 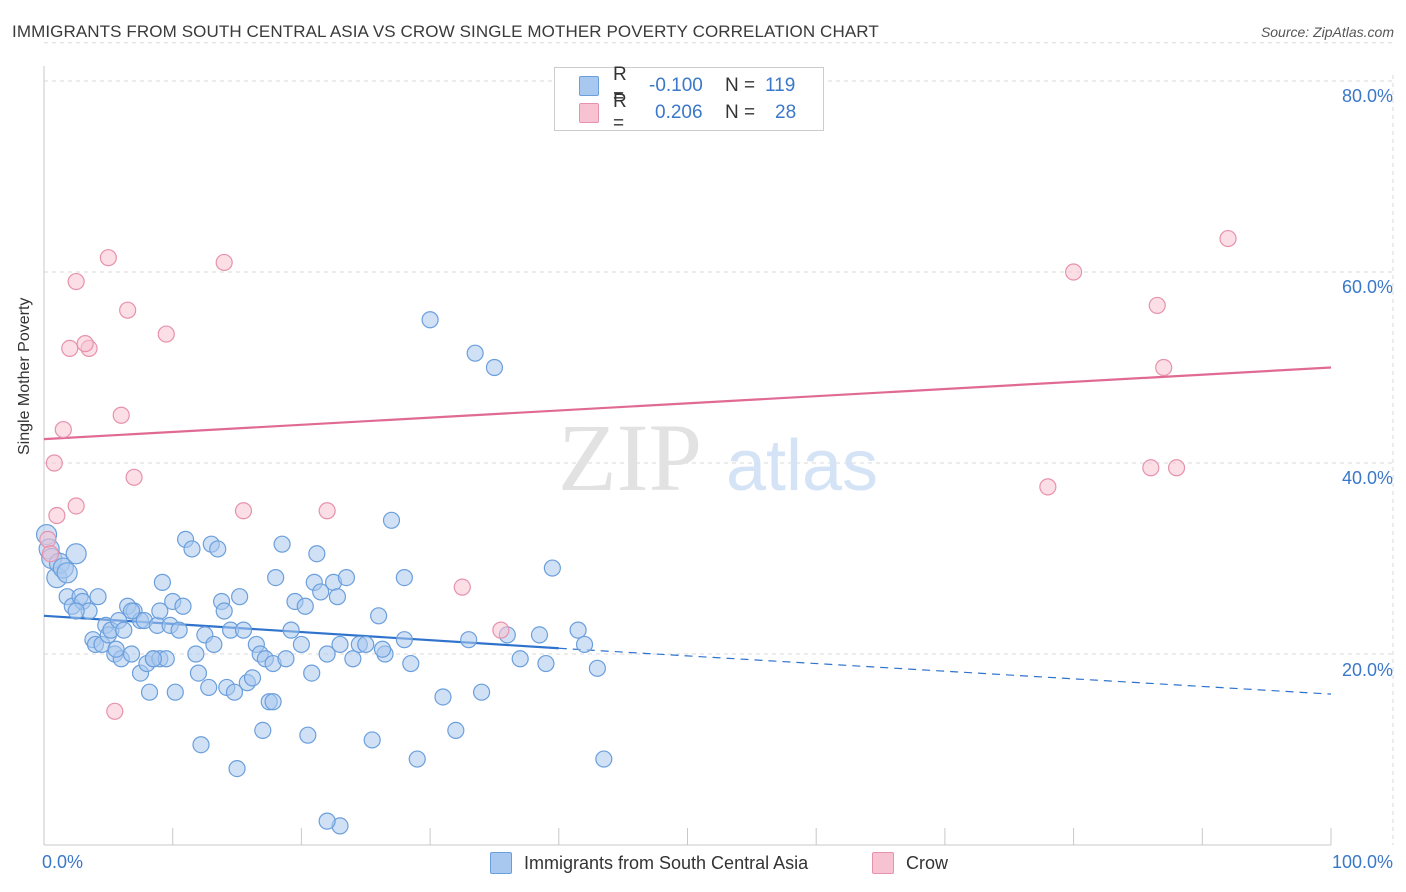 I want to click on y-tick-label: 60.0%, so click(x=1367, y=287).